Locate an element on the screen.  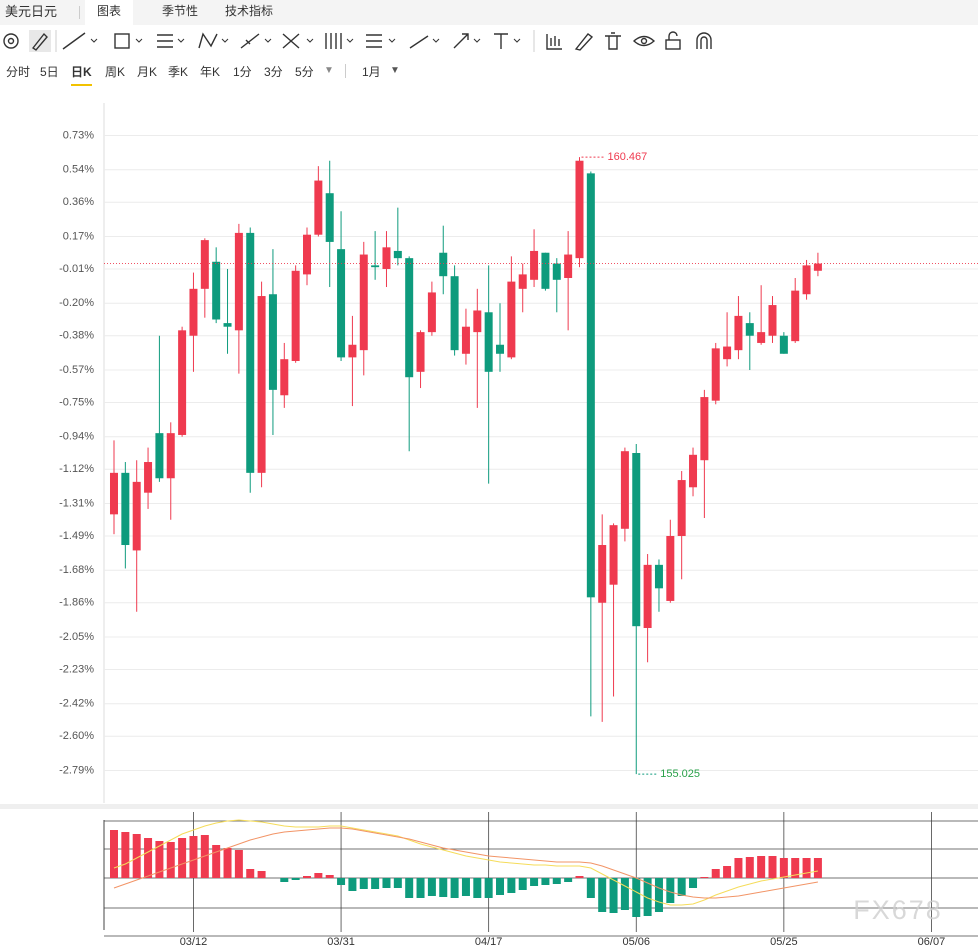
period: 年K is located at coordinates (210, 72).